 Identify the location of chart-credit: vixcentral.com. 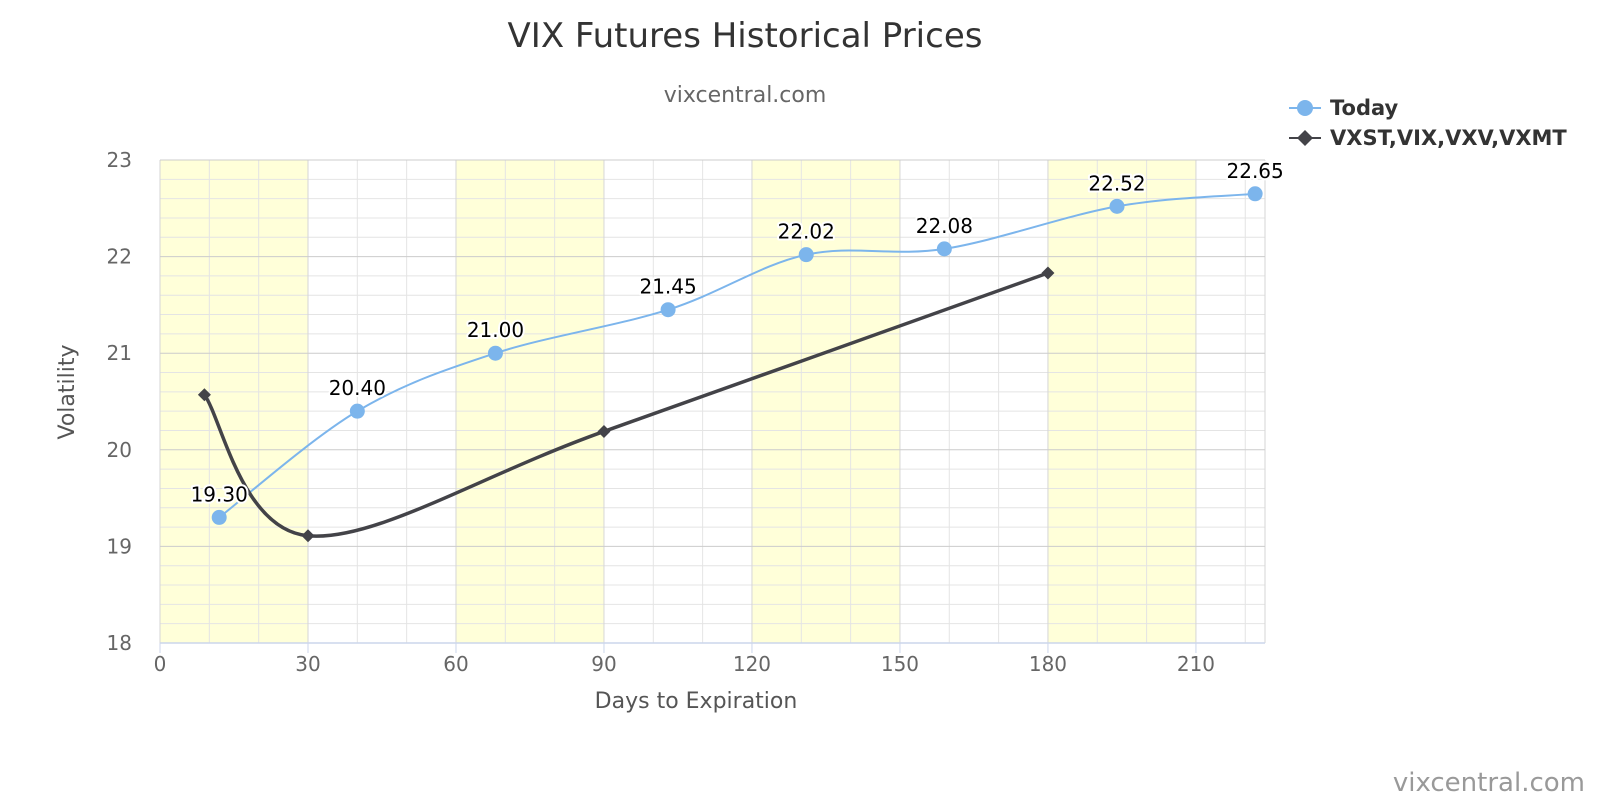
(1489, 783).